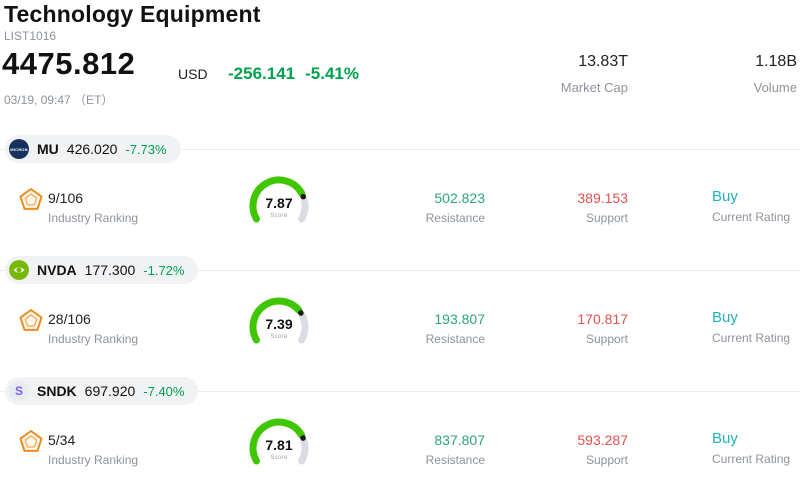 This screenshot has width=800, height=488. I want to click on score-gauge: 7.87 Score, so click(285, 205).